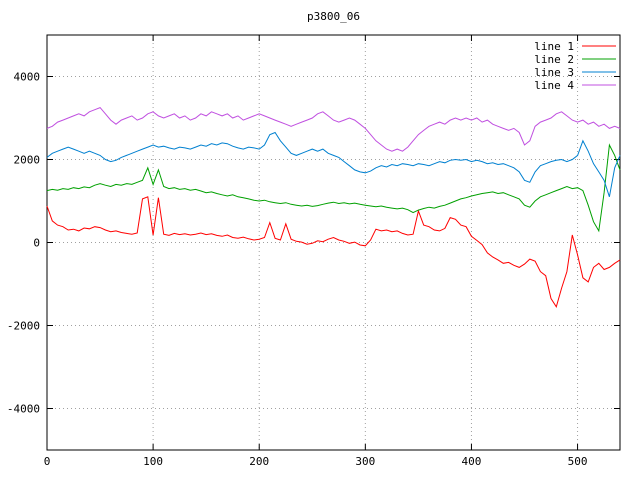 This screenshot has height=480, width=640. Describe the element at coordinates (153, 461) in the screenshot. I see `x-tick-label: 100` at that location.